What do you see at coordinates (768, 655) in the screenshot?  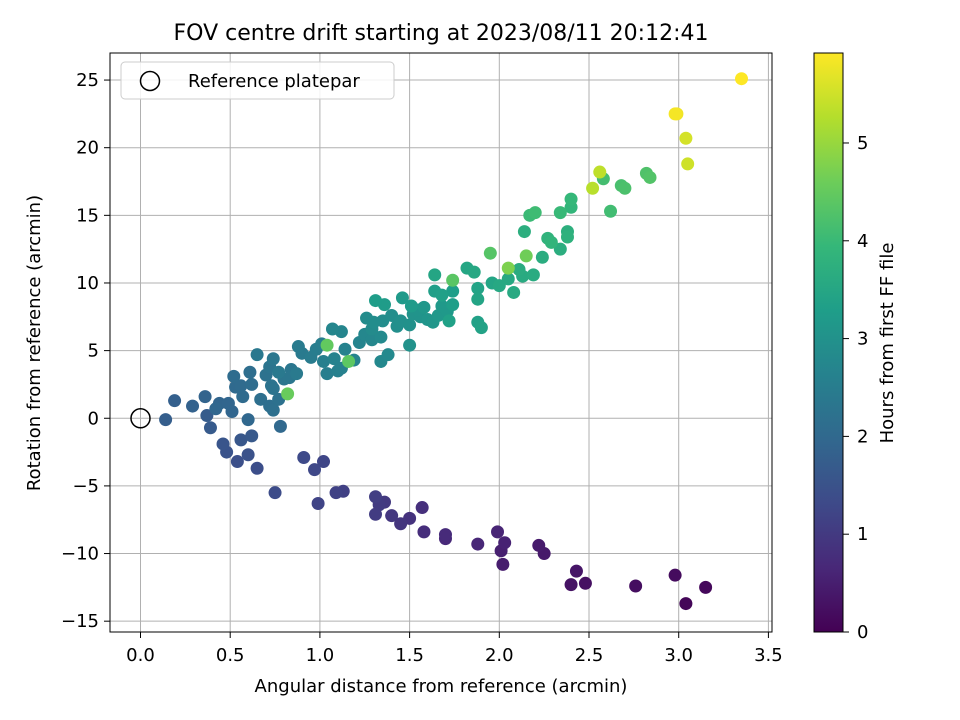 I see `x-tick-label: 3.5` at bounding box center [768, 655].